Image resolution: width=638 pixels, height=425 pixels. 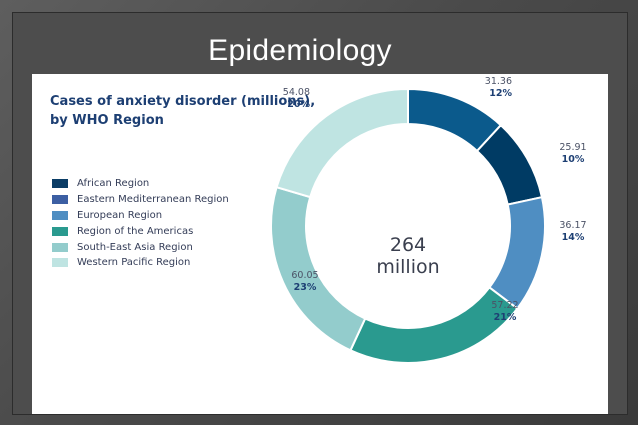 I want to click on legend-label: Eastern Mediterranean Region, so click(x=153, y=200).